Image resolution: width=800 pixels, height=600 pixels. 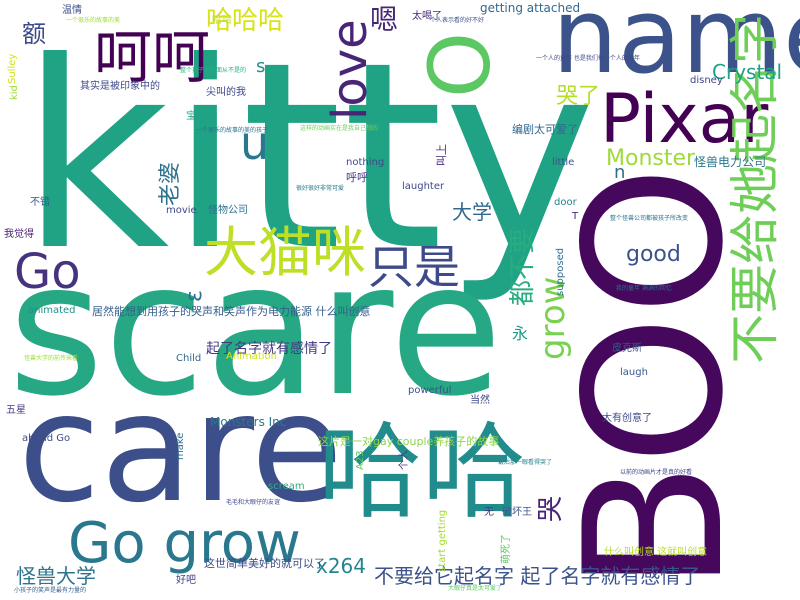 What do you see at coordinates (588, 58) in the screenshot?
I see `phrase: 一个人的童年 也是我们每一个人的童年` at bounding box center [588, 58].